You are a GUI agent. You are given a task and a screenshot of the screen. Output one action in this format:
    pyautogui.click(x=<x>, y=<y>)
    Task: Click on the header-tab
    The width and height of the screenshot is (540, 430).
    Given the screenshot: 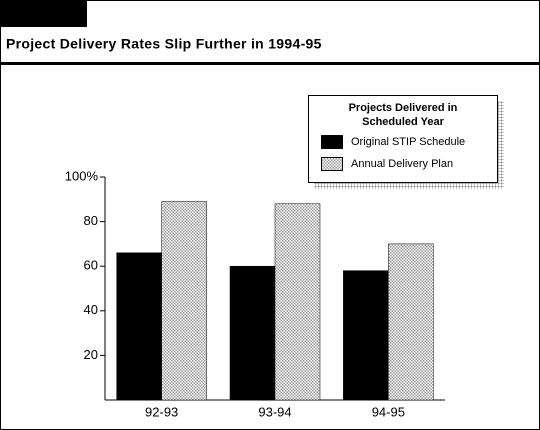 What is the action you would take?
    pyautogui.click(x=43, y=13)
    